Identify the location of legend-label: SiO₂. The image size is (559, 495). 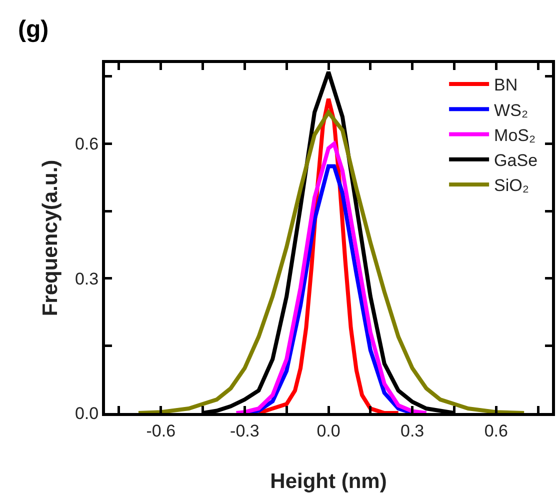
(512, 186).